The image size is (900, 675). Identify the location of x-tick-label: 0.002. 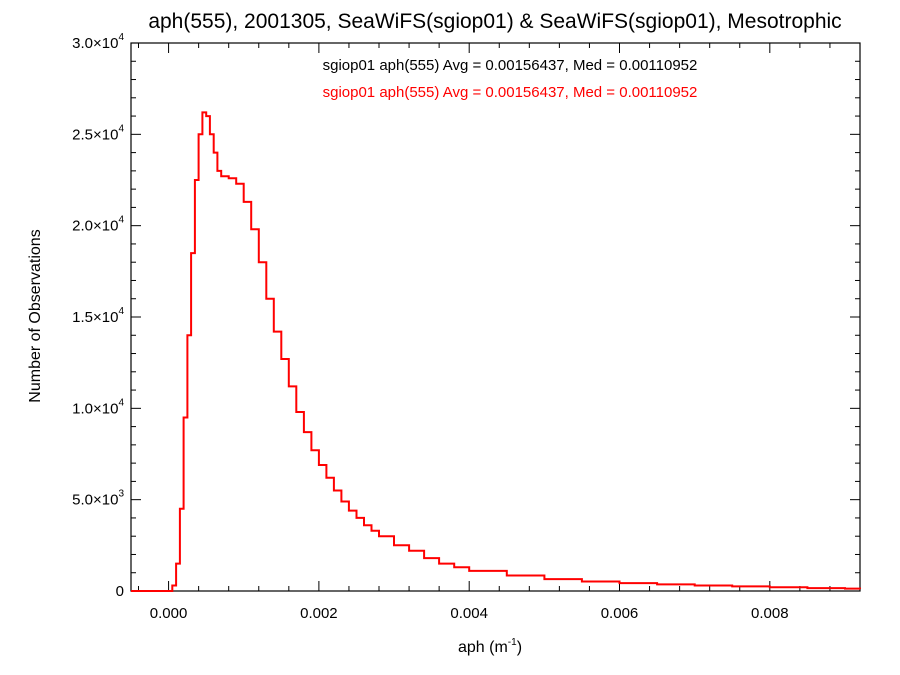
(319, 613).